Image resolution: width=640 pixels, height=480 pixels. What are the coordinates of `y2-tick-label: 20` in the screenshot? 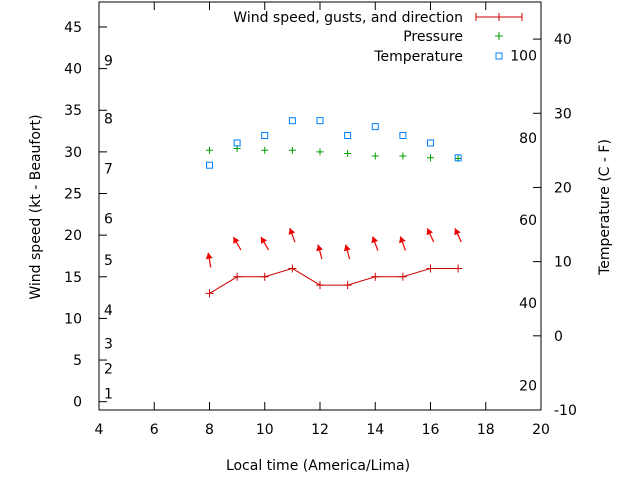 It's located at (563, 188).